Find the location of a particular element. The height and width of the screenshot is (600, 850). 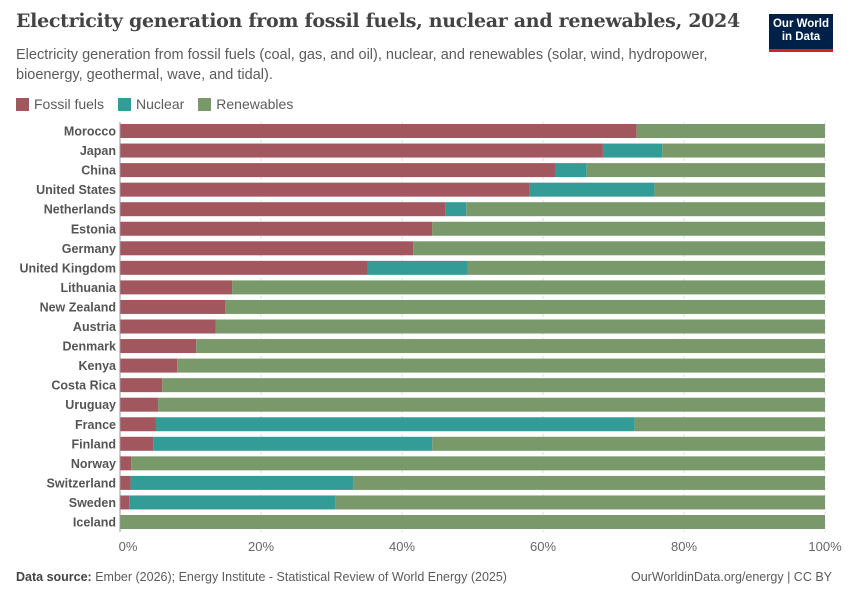

category-label: Norway is located at coordinates (93, 464).